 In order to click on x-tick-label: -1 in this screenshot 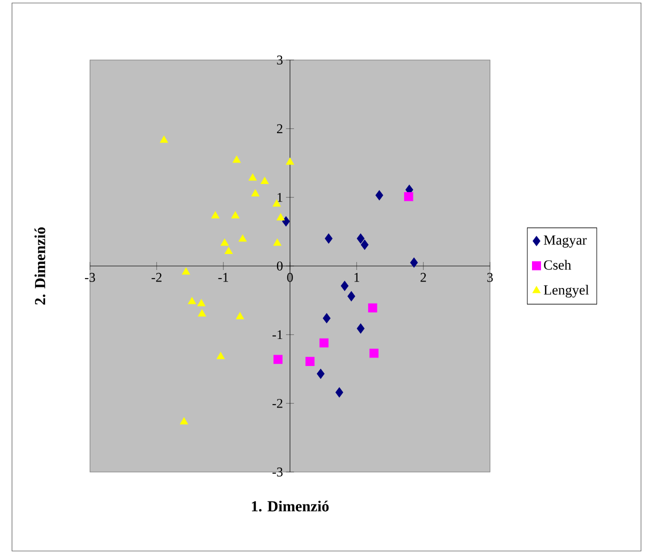, I will do `click(223, 277)`.